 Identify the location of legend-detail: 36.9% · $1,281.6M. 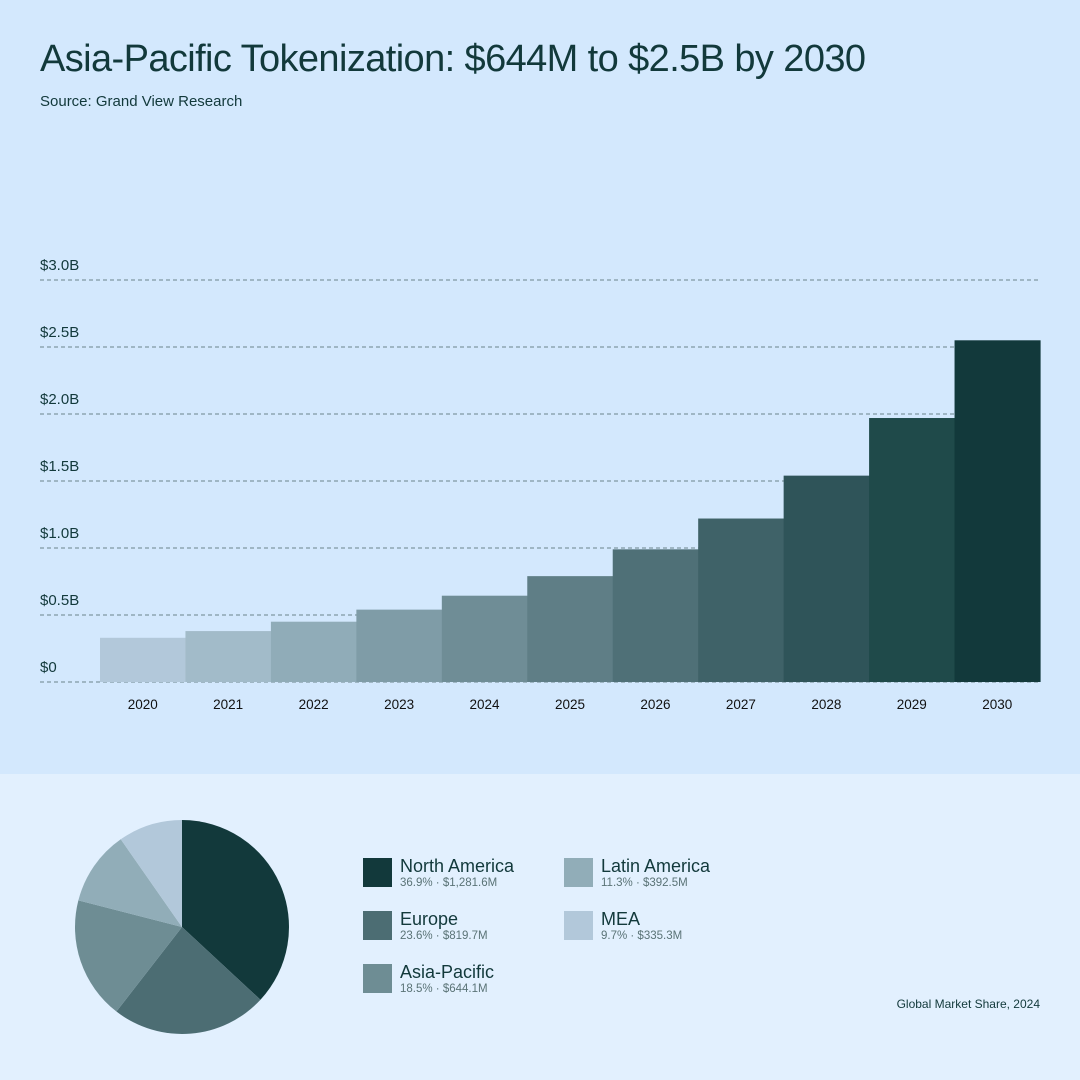
(449, 883).